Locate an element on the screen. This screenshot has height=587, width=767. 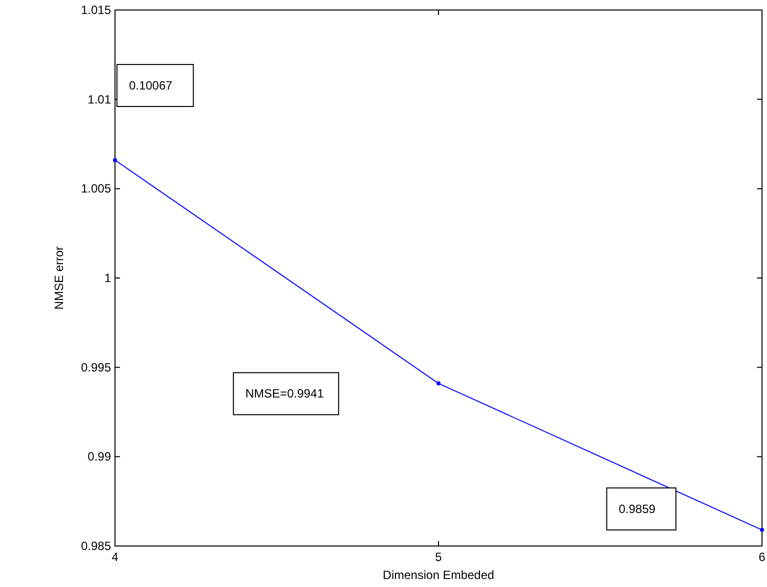
y-tick-label: 0.985 is located at coordinates (96, 546).